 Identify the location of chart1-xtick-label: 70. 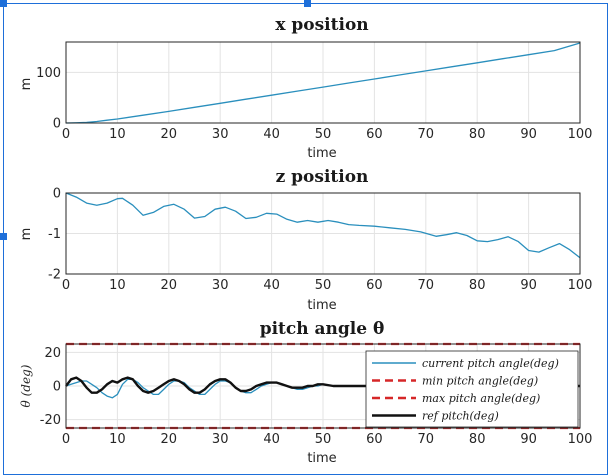
(426, 134).